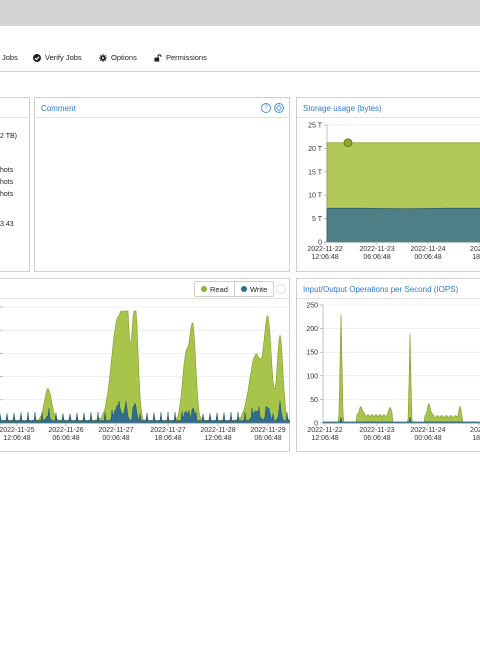 This screenshot has width=480, height=650. I want to click on legend-read-toggle: Read, so click(214, 289).